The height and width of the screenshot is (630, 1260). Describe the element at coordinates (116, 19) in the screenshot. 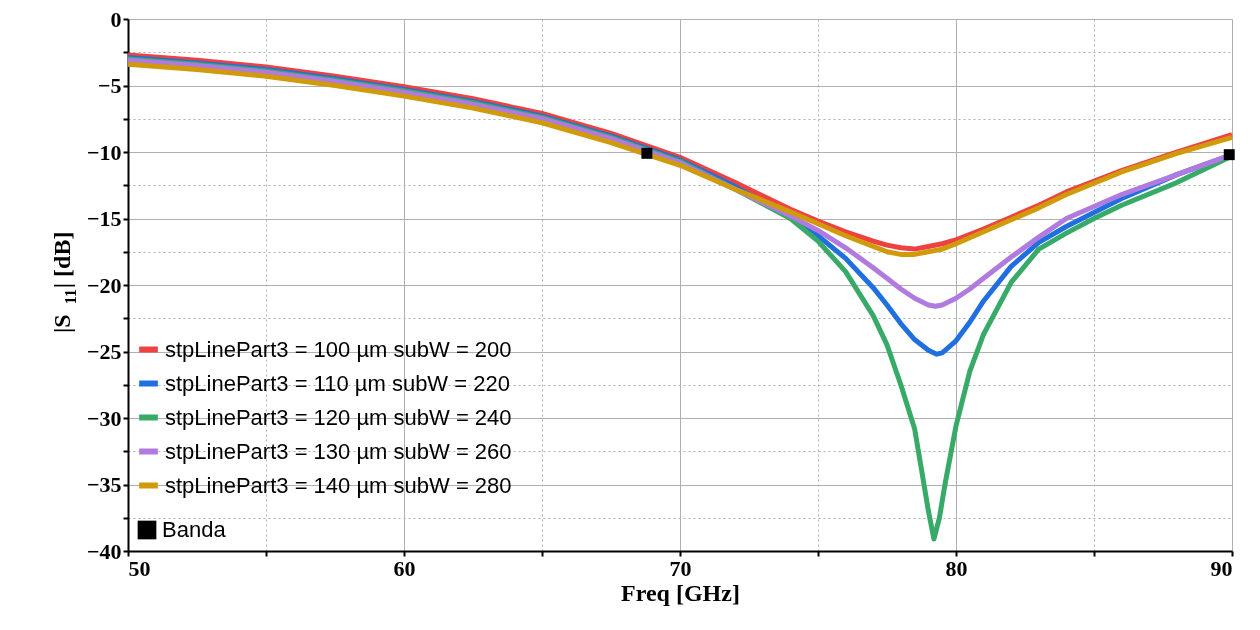

I see `y-tick-label: 0` at that location.